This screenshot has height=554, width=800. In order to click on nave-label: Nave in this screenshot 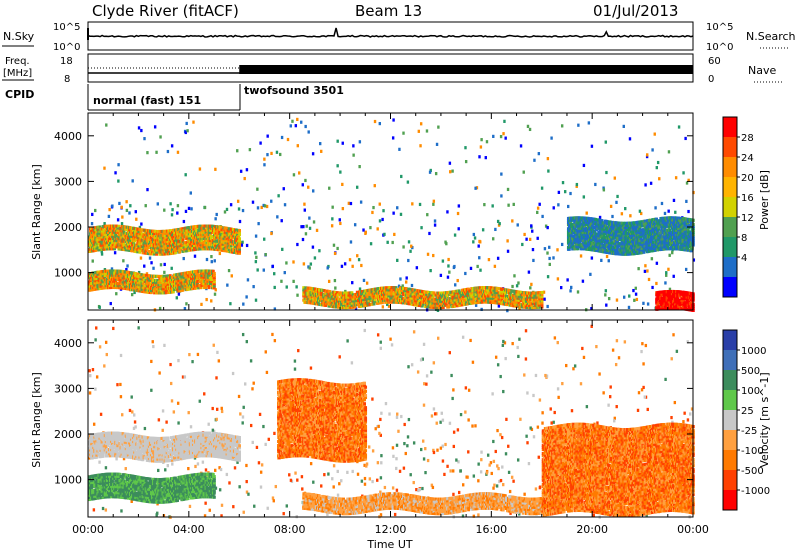, I will do `click(762, 70)`.